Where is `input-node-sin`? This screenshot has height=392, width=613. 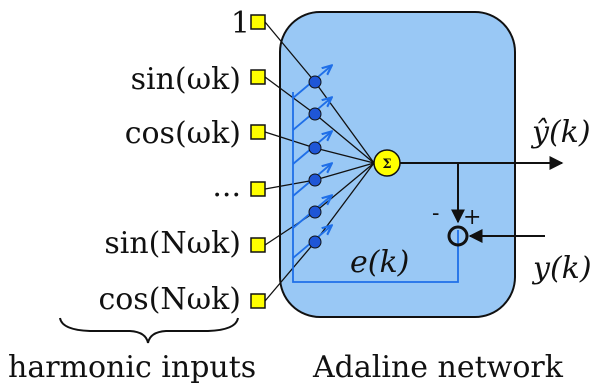
input-node-sin is located at coordinates (258, 77).